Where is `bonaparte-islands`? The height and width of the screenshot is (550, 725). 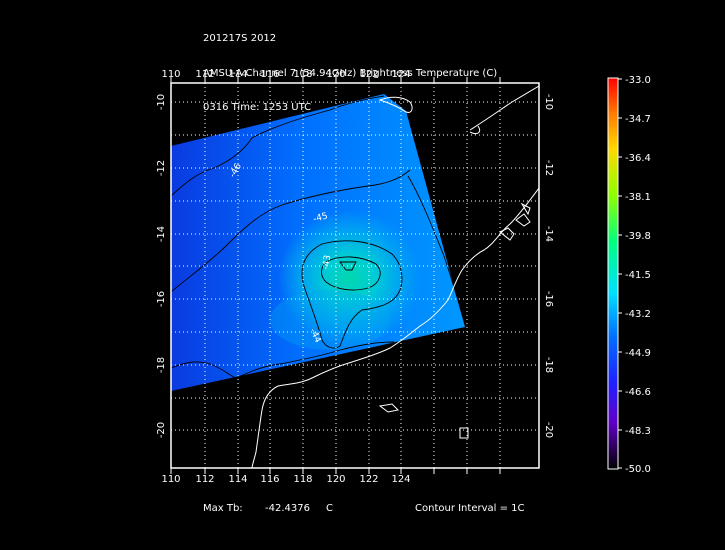
bonaparte-islands is located at coordinates (515, 221).